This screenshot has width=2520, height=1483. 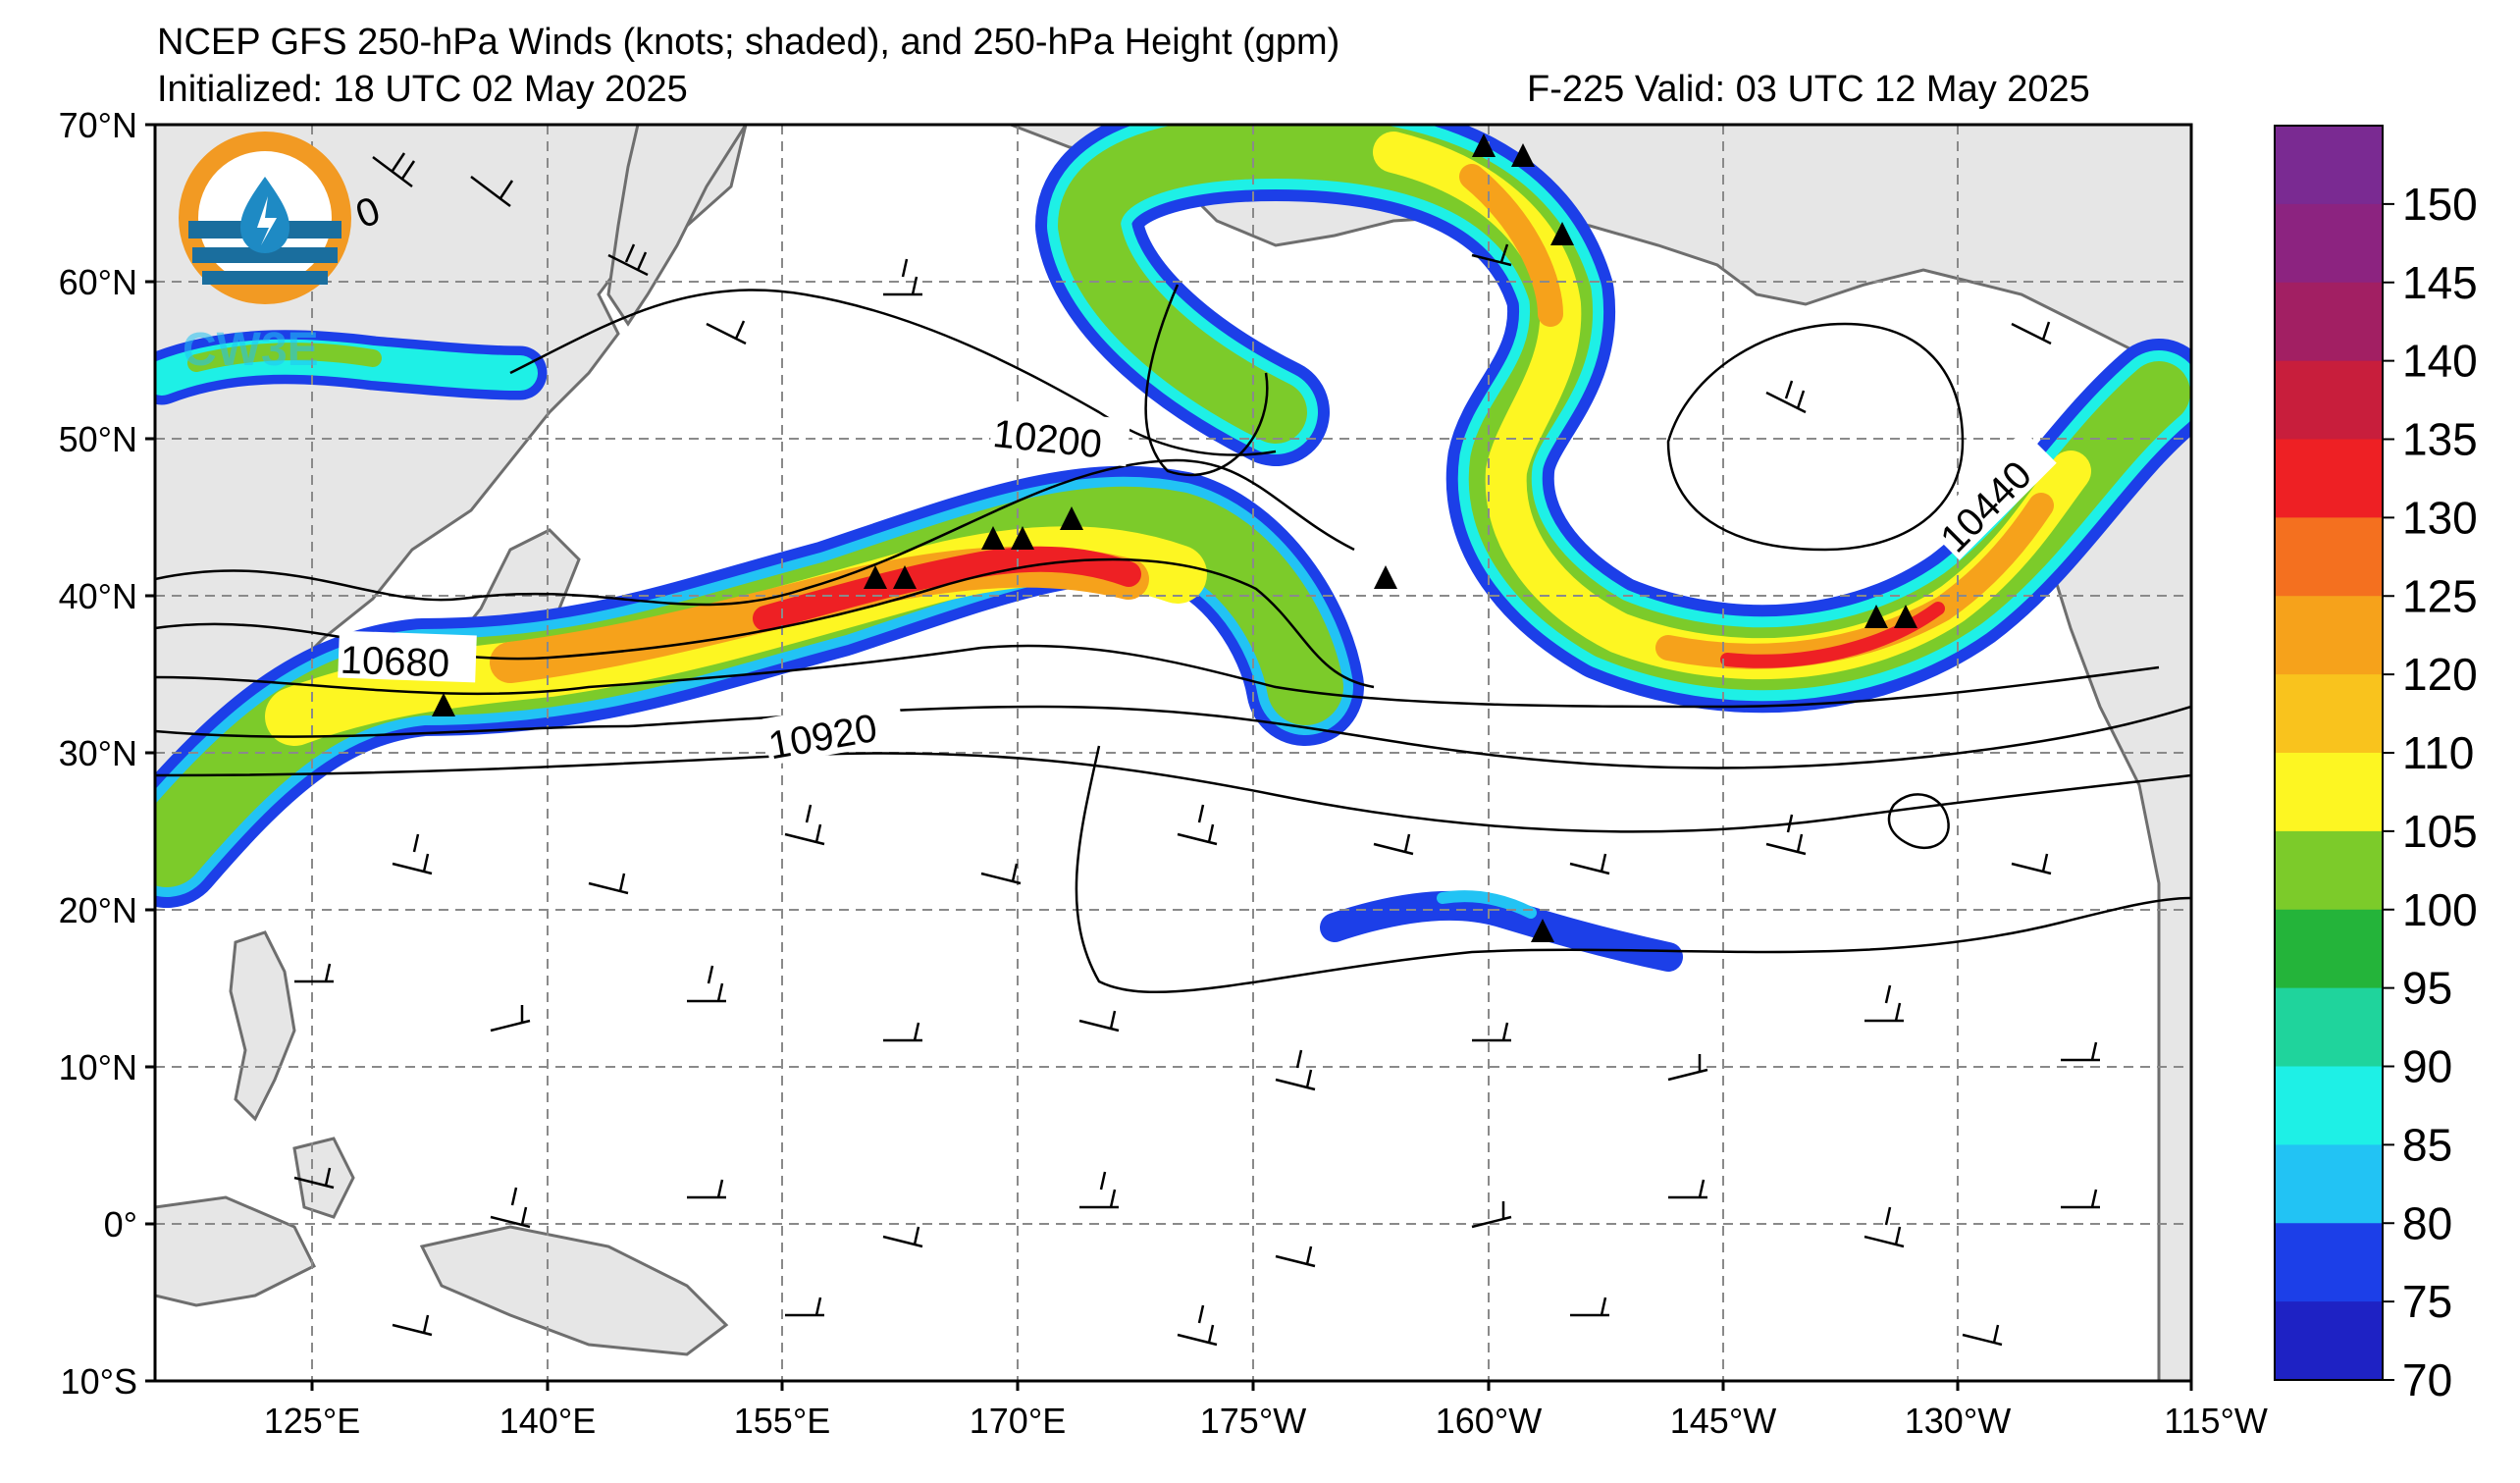 I want to click on lon-label: 125°E, so click(x=312, y=1421).